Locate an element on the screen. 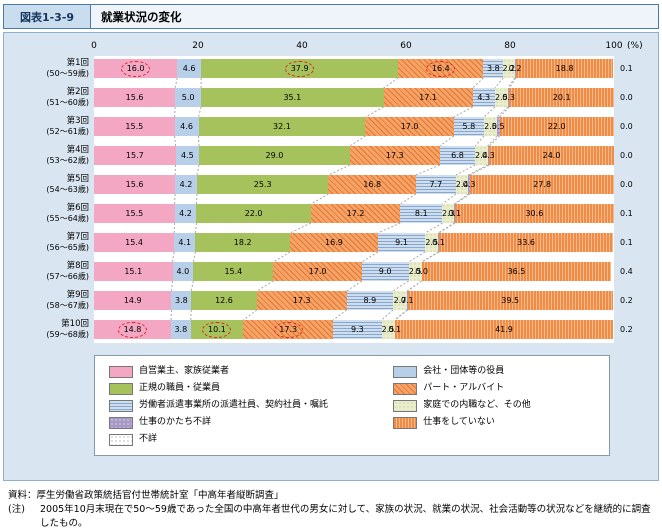 The height and width of the screenshot is (532, 662). row-label-wave: 第4回 is located at coordinates (77, 150).